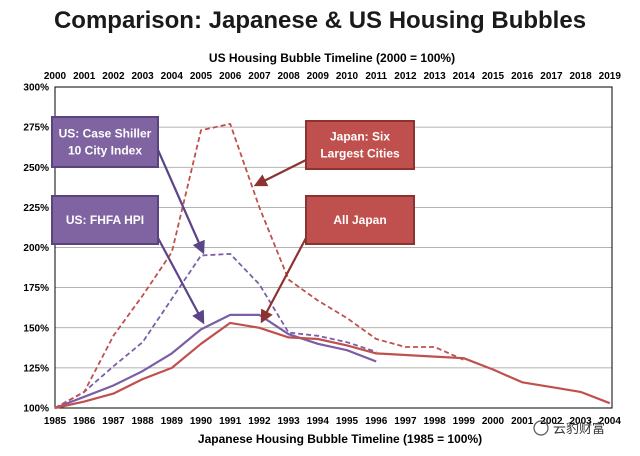 This screenshot has width=640, height=456. Describe the element at coordinates (55, 76) in the screenshot. I see `top-x-tick-label: 2000` at that location.